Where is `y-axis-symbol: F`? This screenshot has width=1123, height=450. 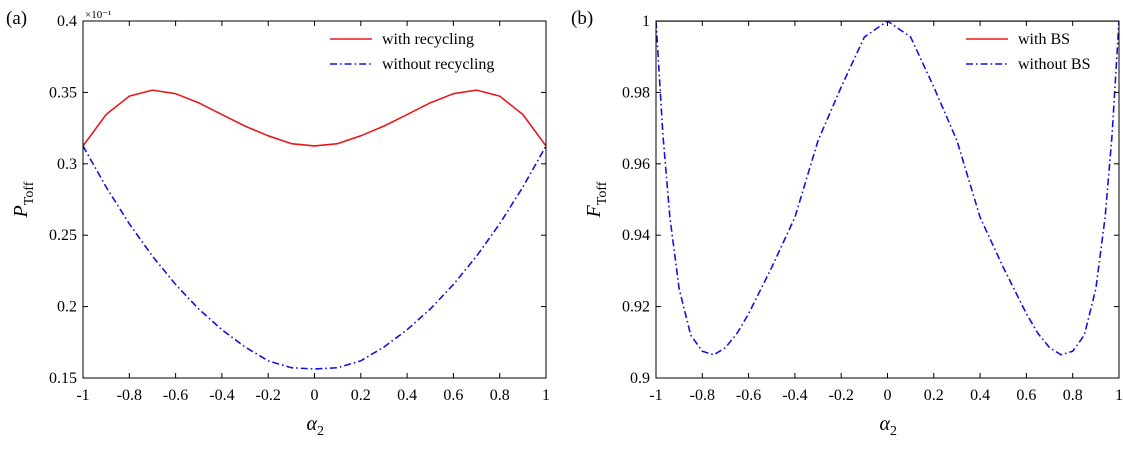 y-axis-symbol: F is located at coordinates (594, 211).